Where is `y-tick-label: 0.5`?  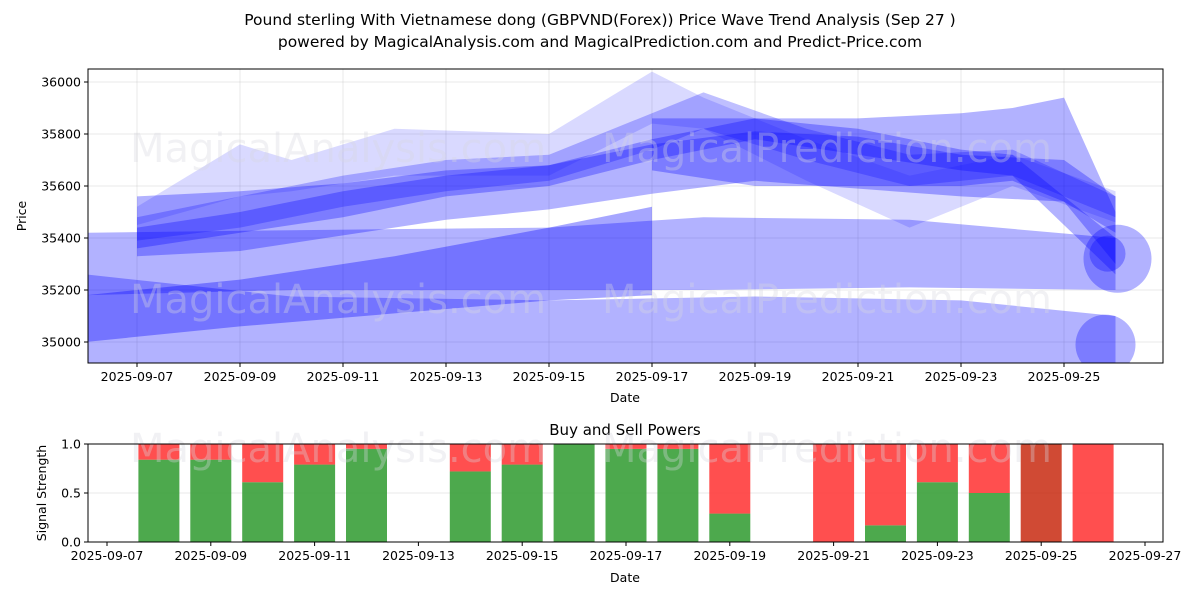
y-tick-label: 0.5 is located at coordinates (71, 493).